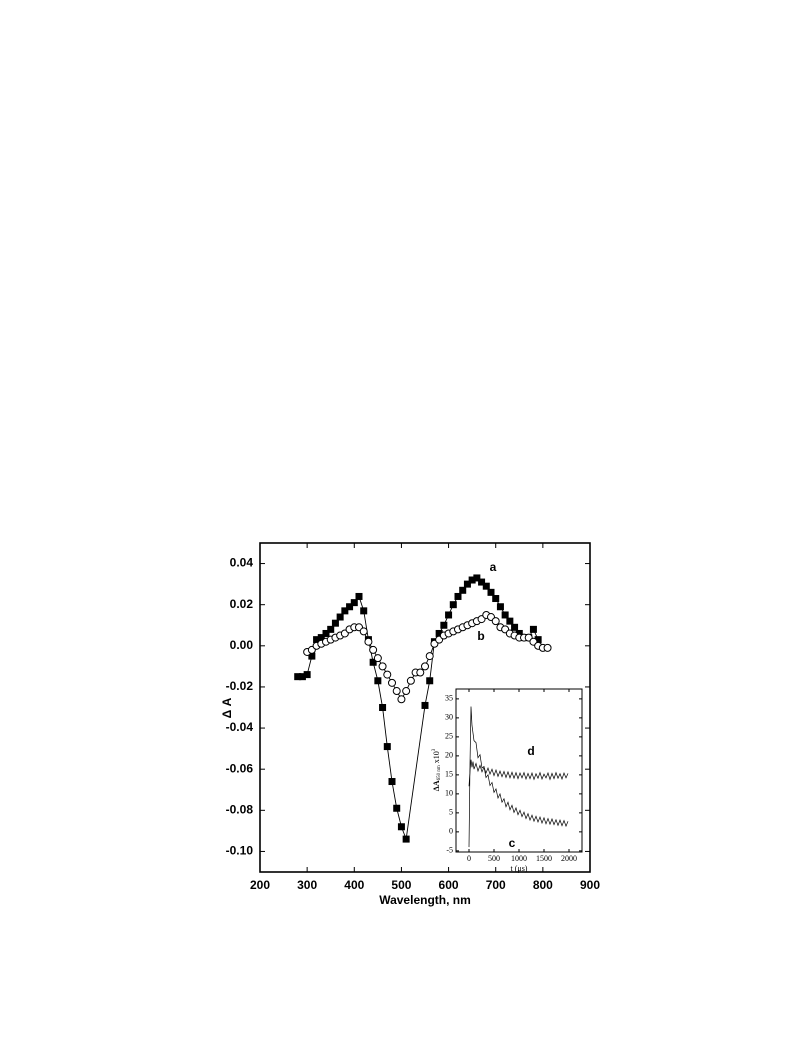 The image size is (792, 1056). Describe the element at coordinates (449, 885) in the screenshot. I see `x-tick-label: 600` at that location.